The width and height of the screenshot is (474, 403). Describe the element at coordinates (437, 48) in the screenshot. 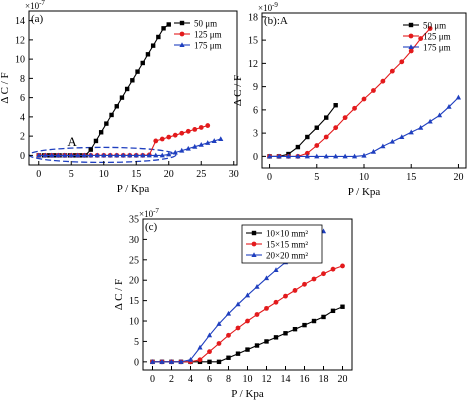

I see `legend-label: 175 μm` at that location.